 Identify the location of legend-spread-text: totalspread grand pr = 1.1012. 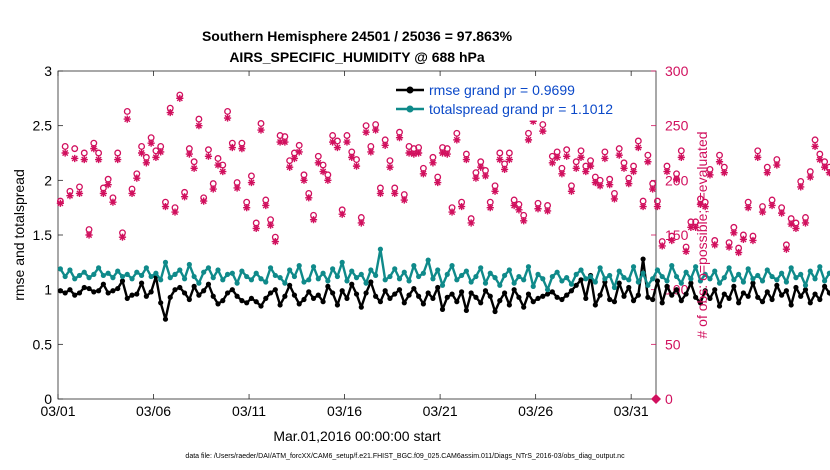
(521, 109).